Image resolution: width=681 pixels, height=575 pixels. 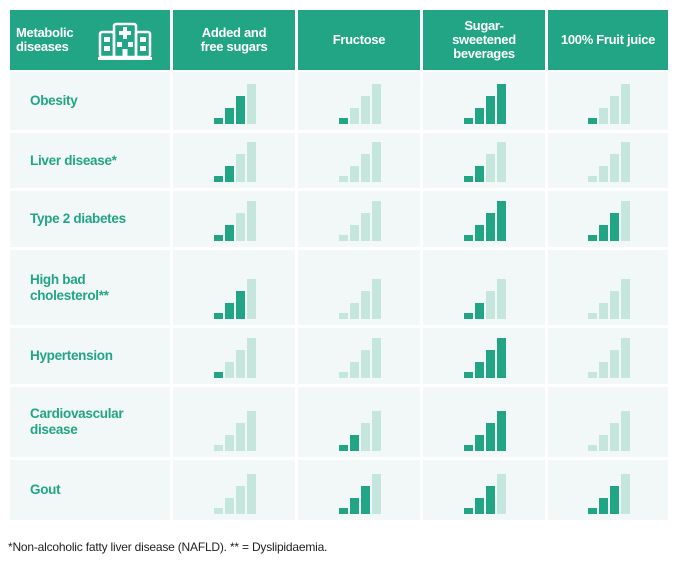 I want to click on column-header-label: Sugar-sweetened beverages, so click(x=484, y=40).